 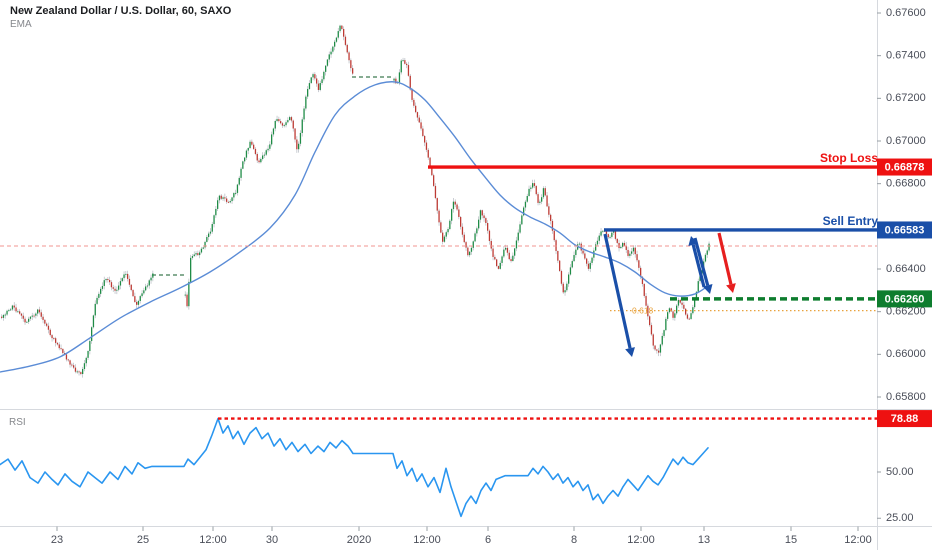 I want to click on svg-text: 78.88, so click(x=905, y=419).